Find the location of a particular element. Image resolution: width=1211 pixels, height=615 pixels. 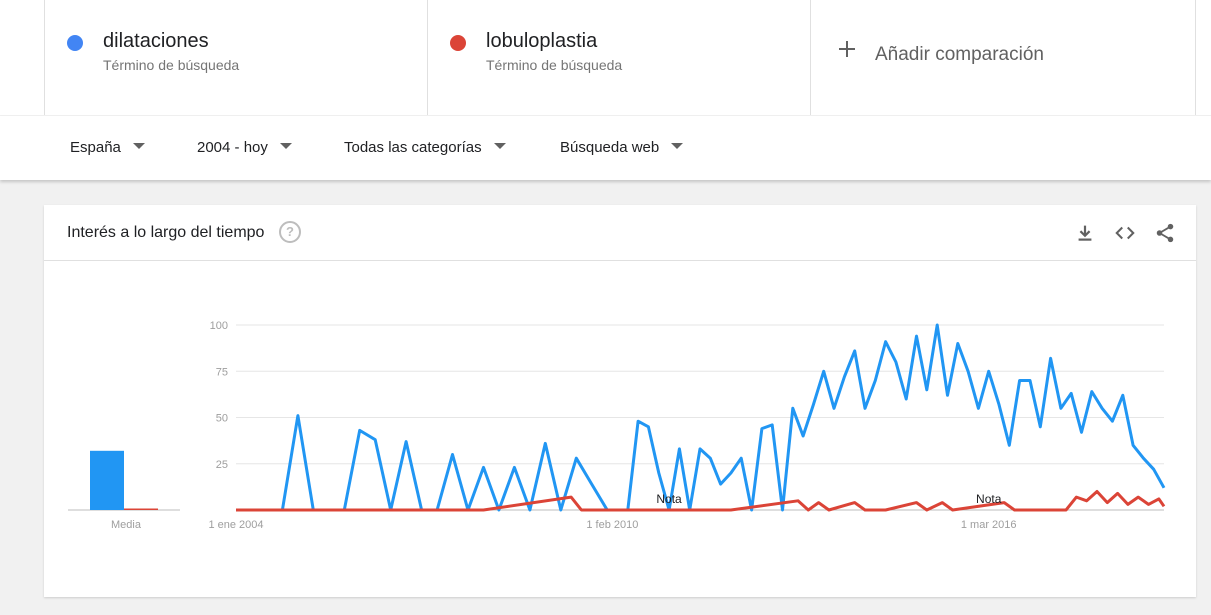

filter-time-dropdown: 2004 - hoy is located at coordinates (244, 147).